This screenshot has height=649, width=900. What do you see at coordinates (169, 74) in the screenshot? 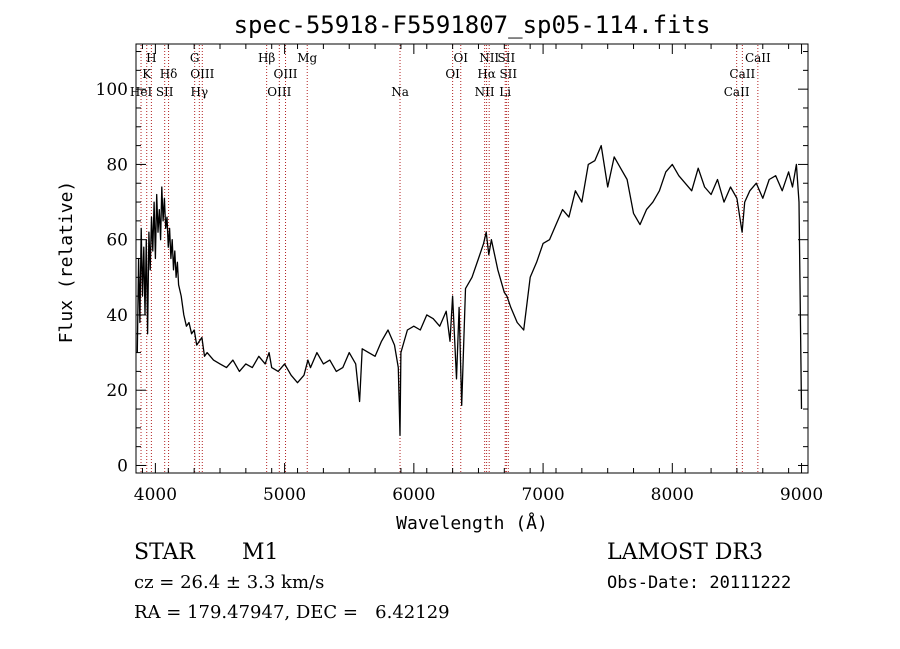
I see `spectral-line-label: Hδ` at bounding box center [169, 74].